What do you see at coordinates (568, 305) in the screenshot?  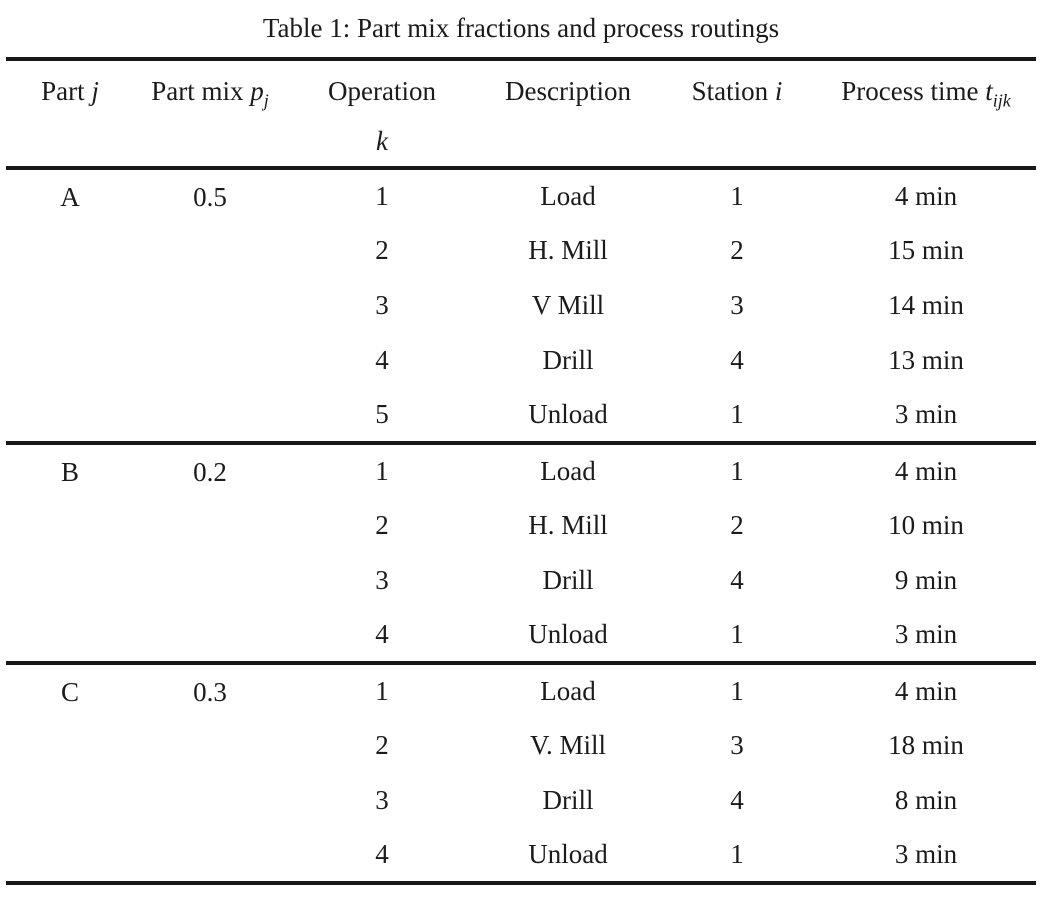 I see `description-cell: V Mill` at bounding box center [568, 305].